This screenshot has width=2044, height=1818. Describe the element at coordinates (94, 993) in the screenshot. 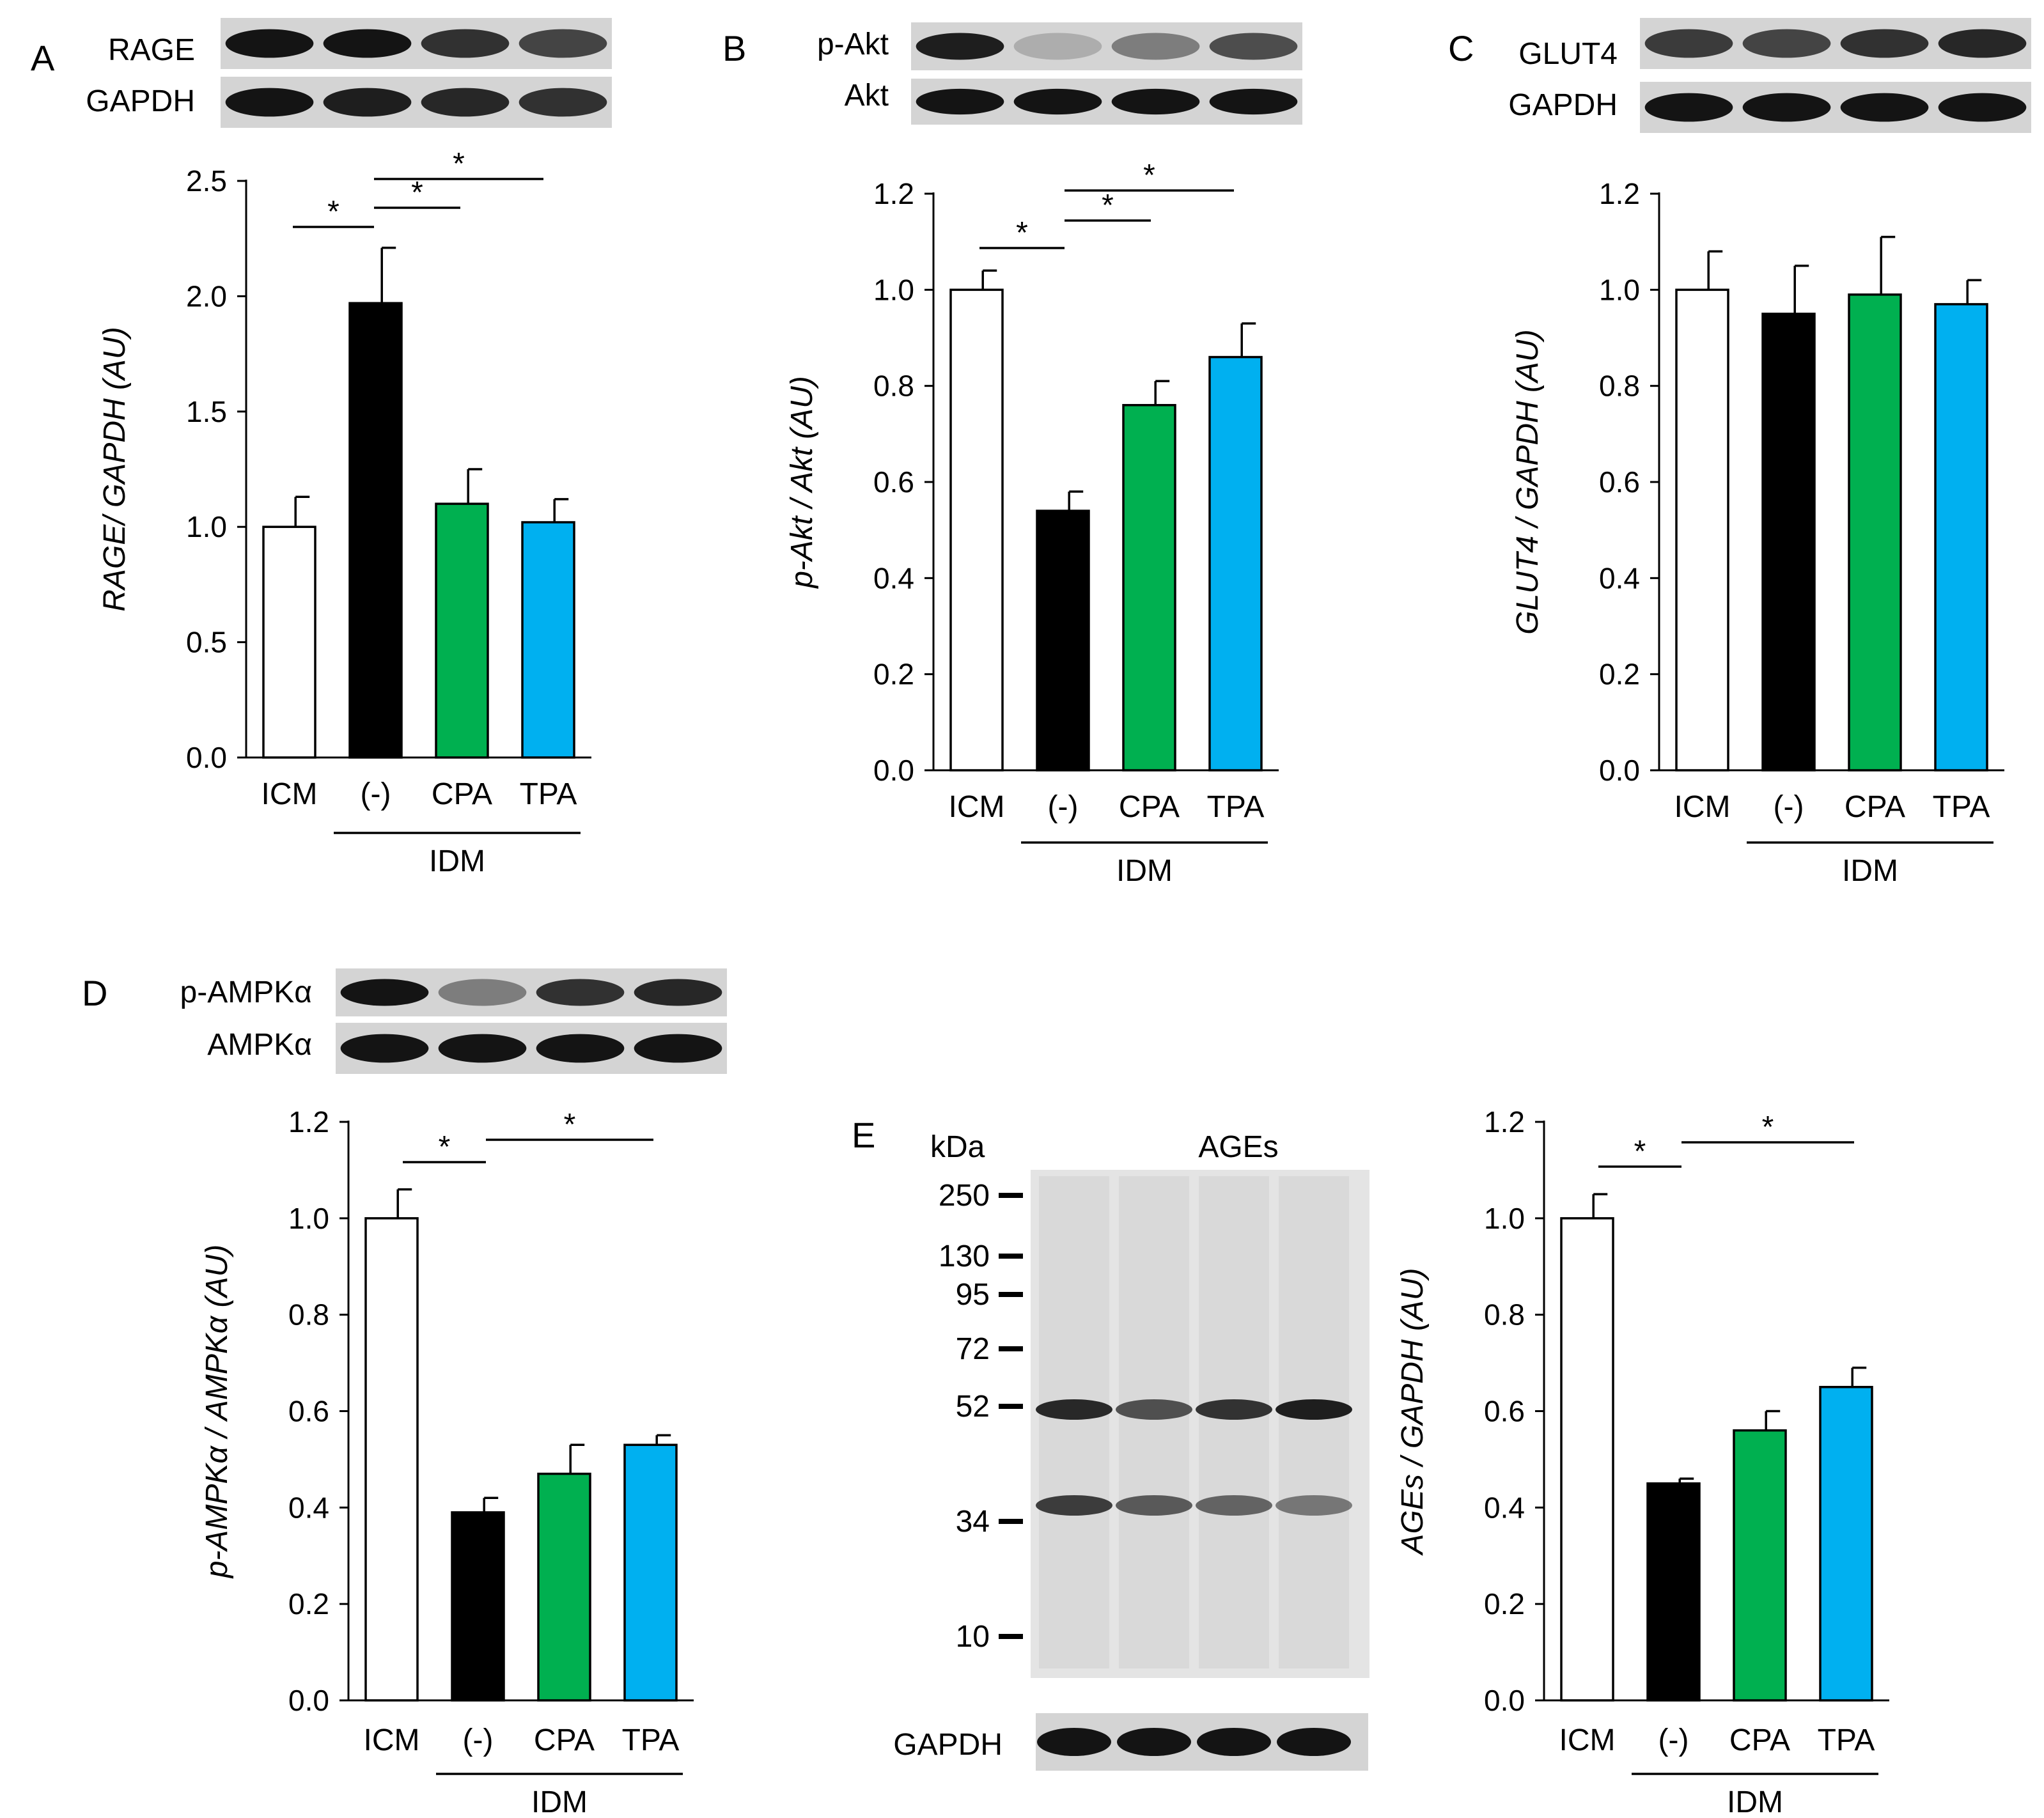

I see `panel-letter: D` at that location.